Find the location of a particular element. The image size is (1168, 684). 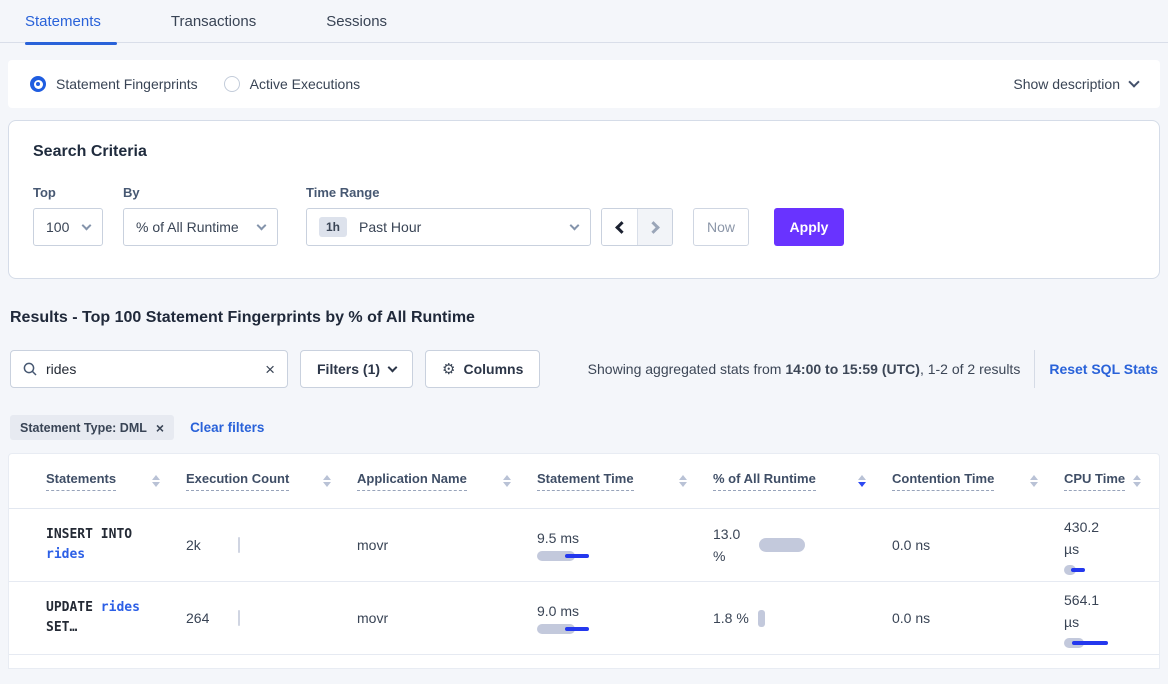

clear-filters-link: Clear filters is located at coordinates (227, 427).